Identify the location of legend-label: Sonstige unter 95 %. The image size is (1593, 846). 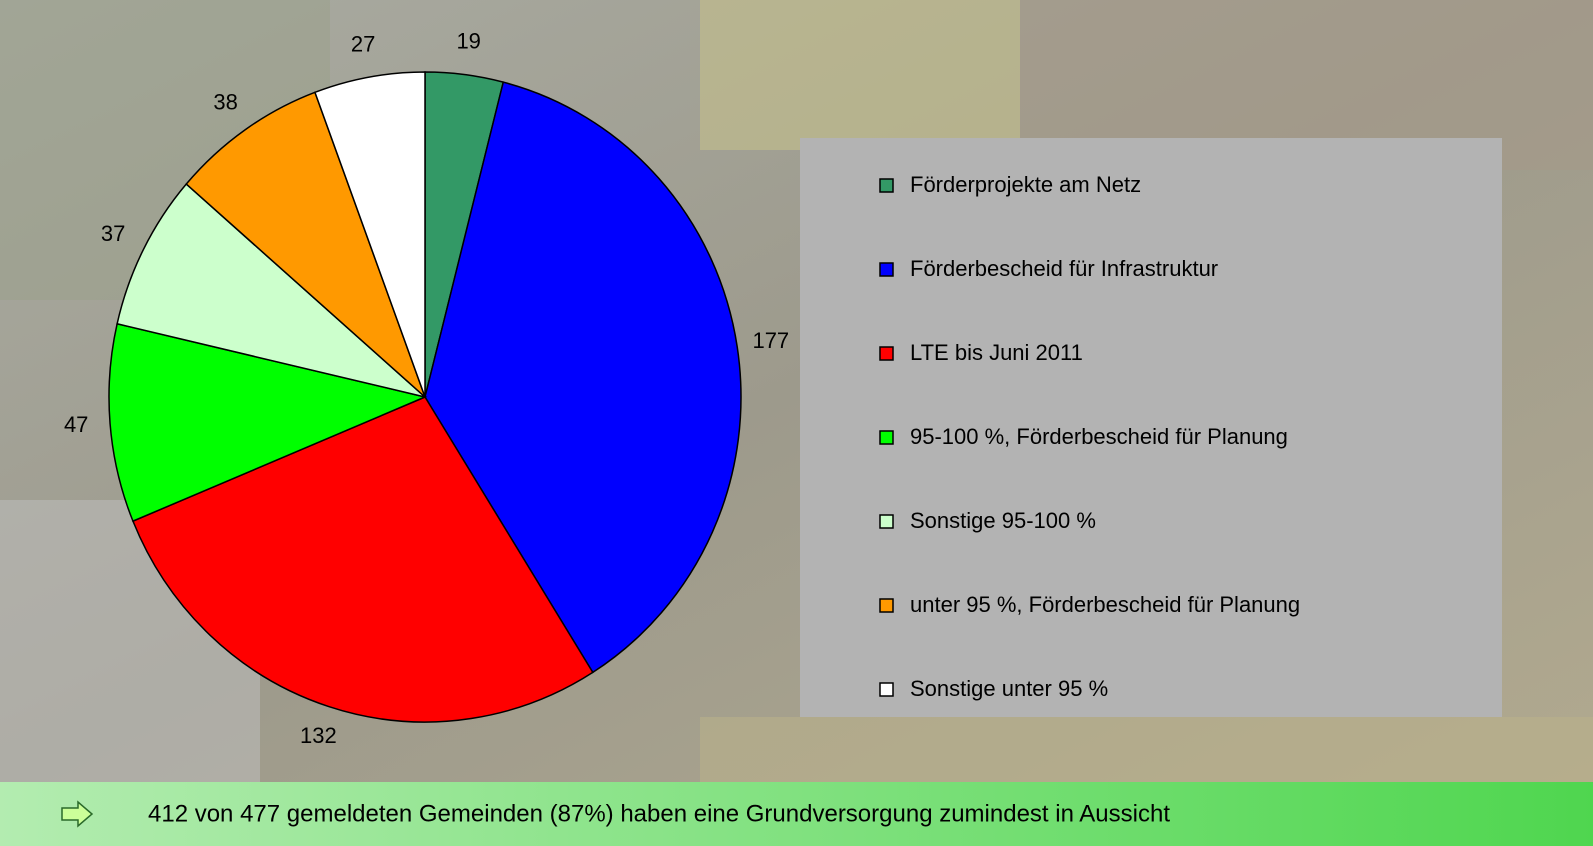
(1009, 688).